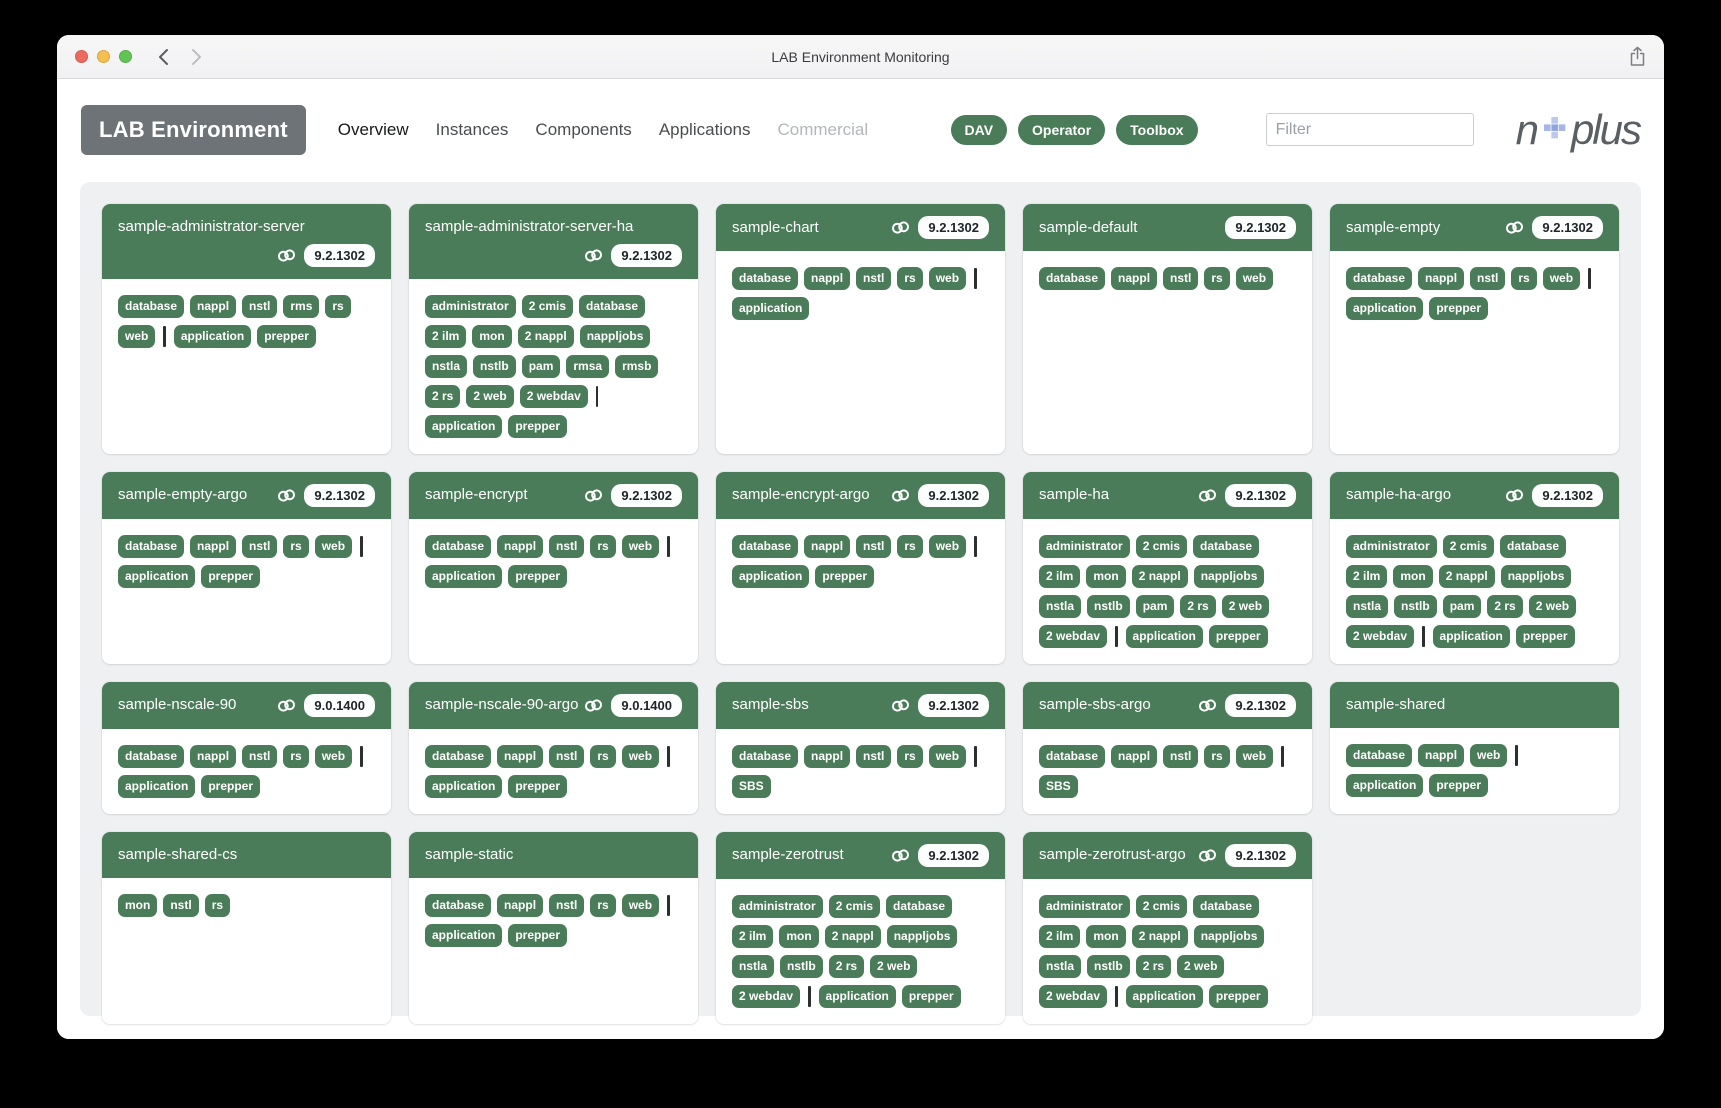 This screenshot has width=1721, height=1108. I want to click on component-tag: rms, so click(301, 306).